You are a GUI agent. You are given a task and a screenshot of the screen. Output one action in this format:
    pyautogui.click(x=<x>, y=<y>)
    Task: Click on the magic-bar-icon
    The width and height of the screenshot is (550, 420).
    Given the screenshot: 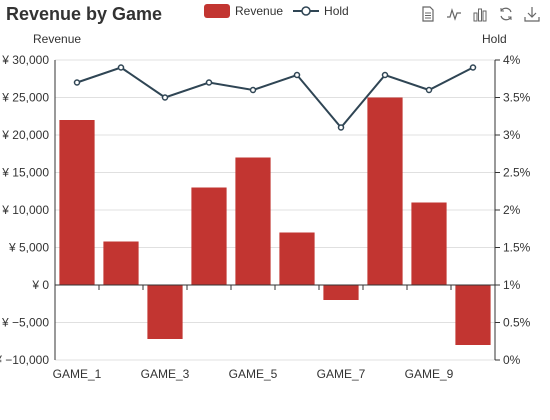 What is the action you would take?
    pyautogui.click(x=480, y=14)
    